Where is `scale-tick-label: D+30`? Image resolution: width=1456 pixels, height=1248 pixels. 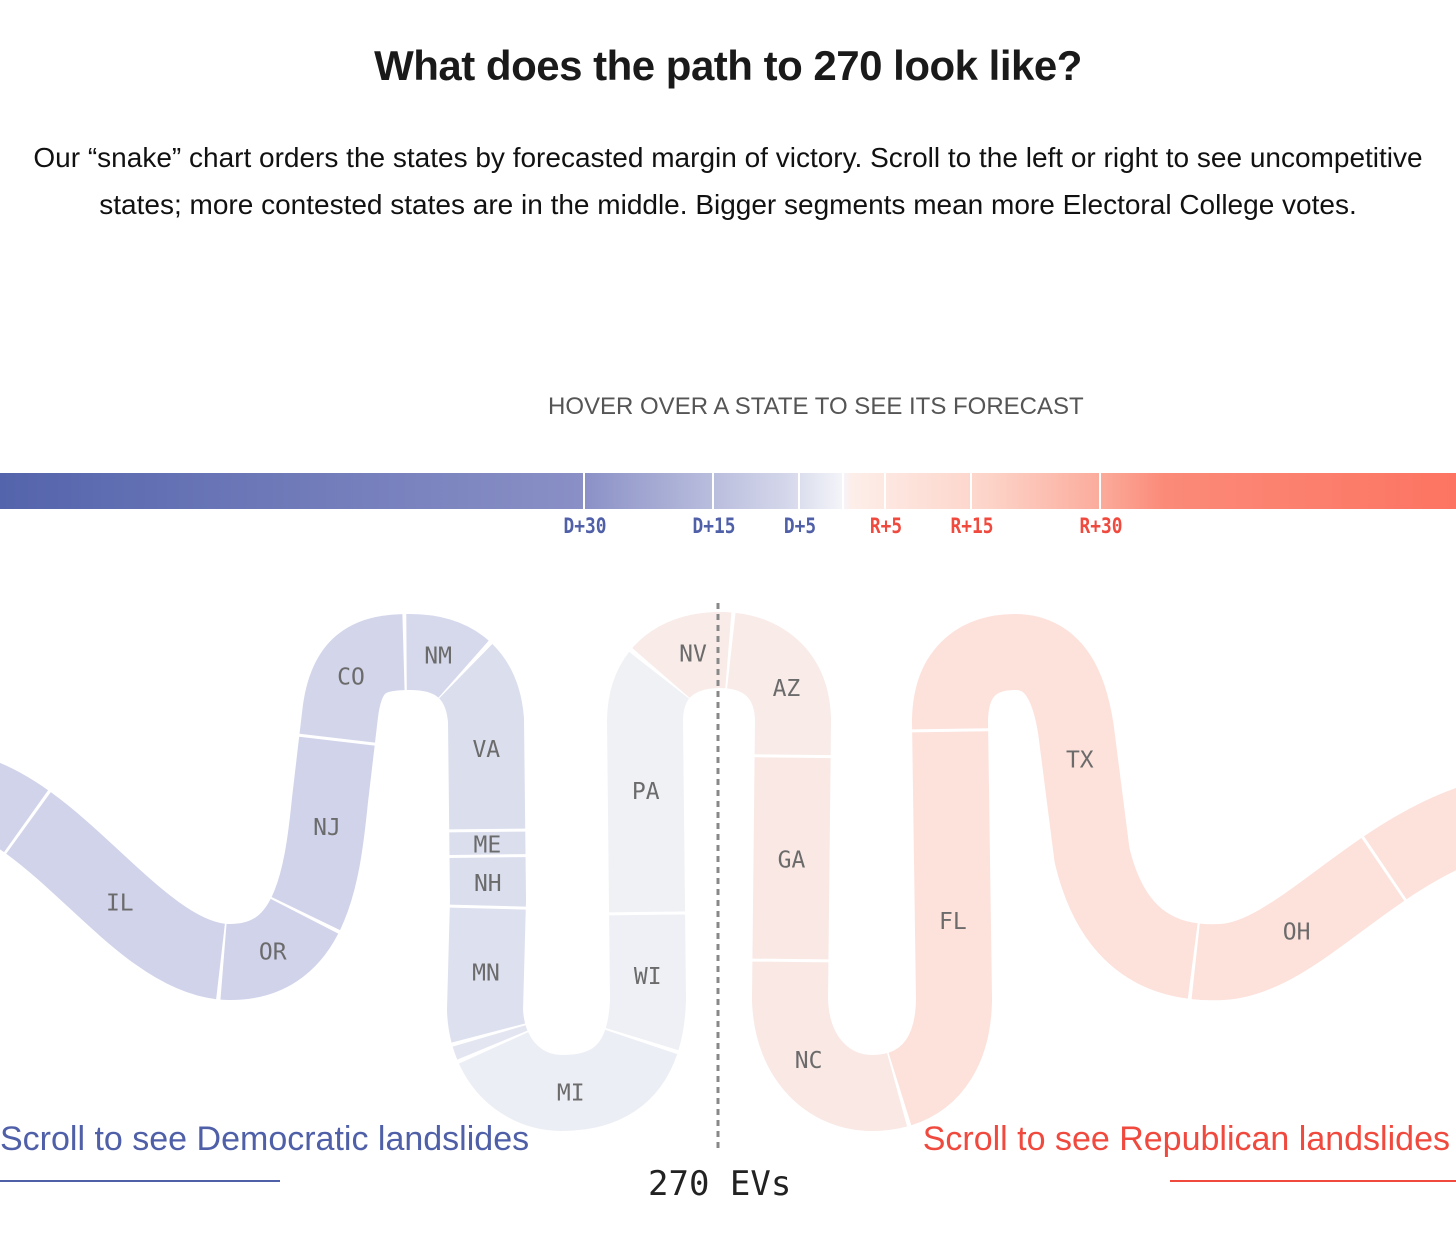 scale-tick-label: D+30 is located at coordinates (585, 526).